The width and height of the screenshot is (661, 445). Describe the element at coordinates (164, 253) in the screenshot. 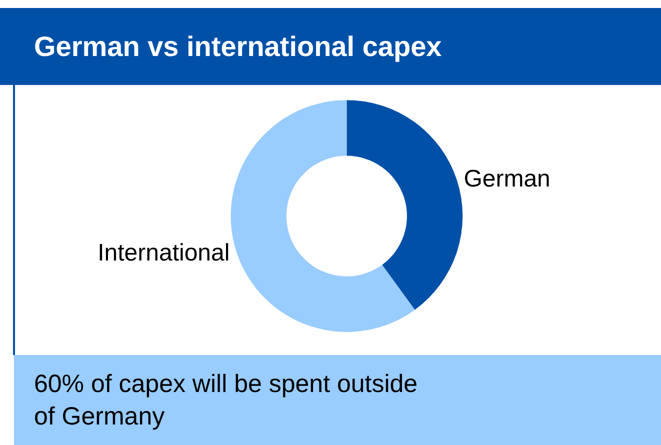

I see `slice-label: International` at that location.